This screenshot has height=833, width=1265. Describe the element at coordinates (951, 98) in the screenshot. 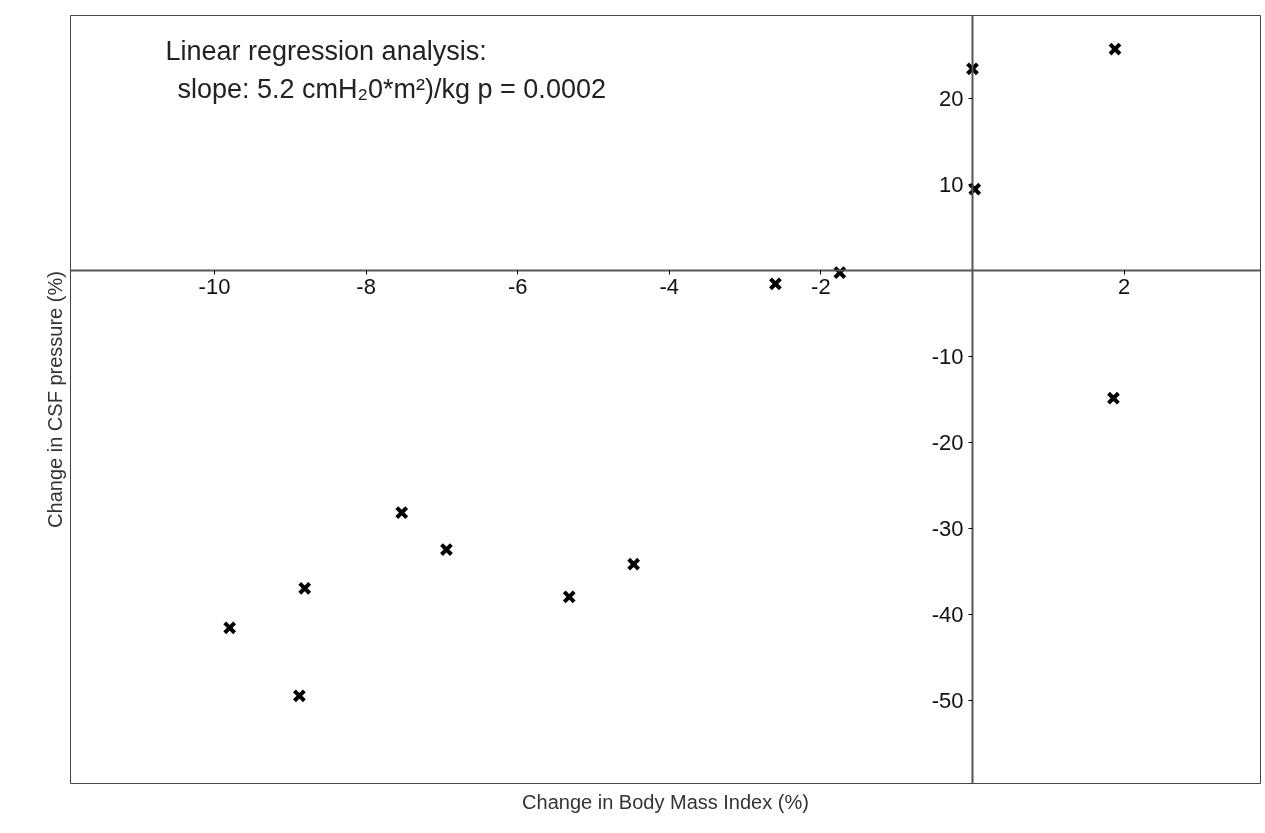

I see `y-tick-label: 20` at that location.